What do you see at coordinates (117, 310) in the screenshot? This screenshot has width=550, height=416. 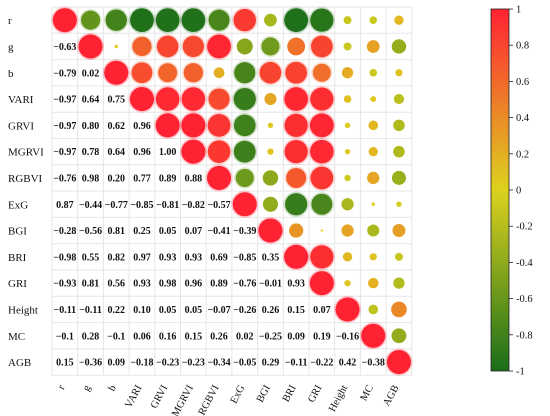 I see `coef-Height-b: 0.22` at bounding box center [117, 310].